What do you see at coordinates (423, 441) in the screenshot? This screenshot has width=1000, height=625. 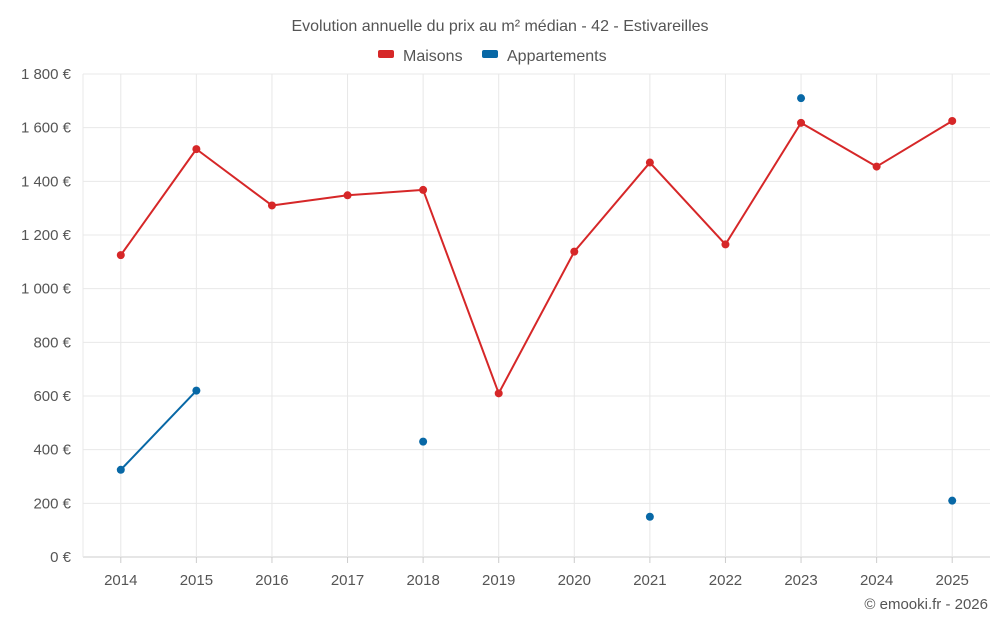 I see `data-point-appartements-2018` at bounding box center [423, 441].